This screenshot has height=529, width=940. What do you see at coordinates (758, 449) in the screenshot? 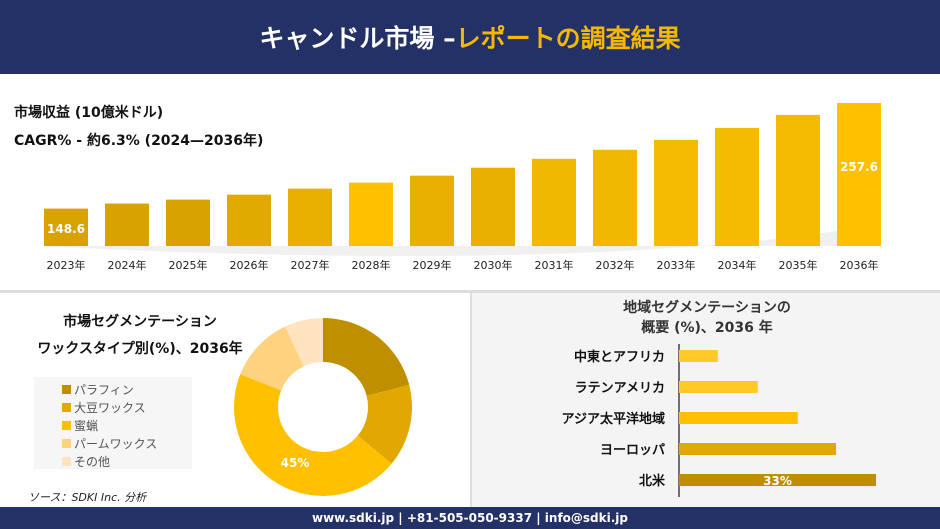
I see `bar-ヨーロッパ` at bounding box center [758, 449].